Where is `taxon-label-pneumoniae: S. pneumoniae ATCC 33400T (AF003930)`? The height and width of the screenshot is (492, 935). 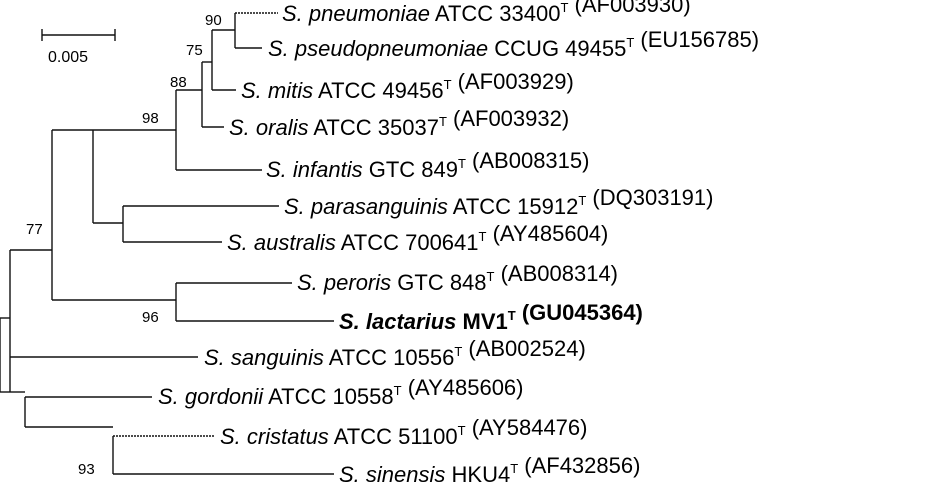
taxon-label-pneumoniae: S. pneumoniae ATCC 33400T (AF003930) is located at coordinates (486, 13).